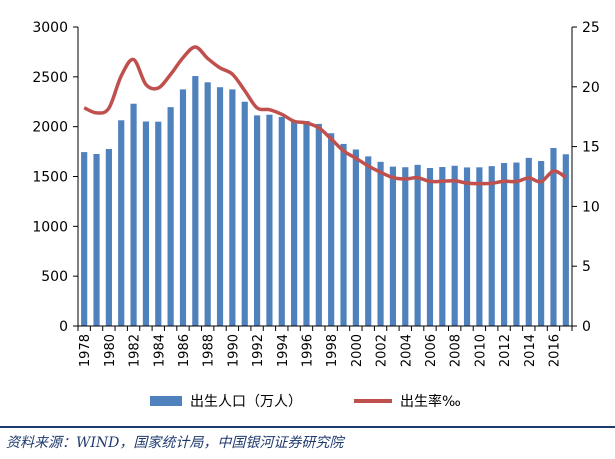 This screenshot has width=615, height=459. I want to click on right-axis-tick-label: 0, so click(586, 327).